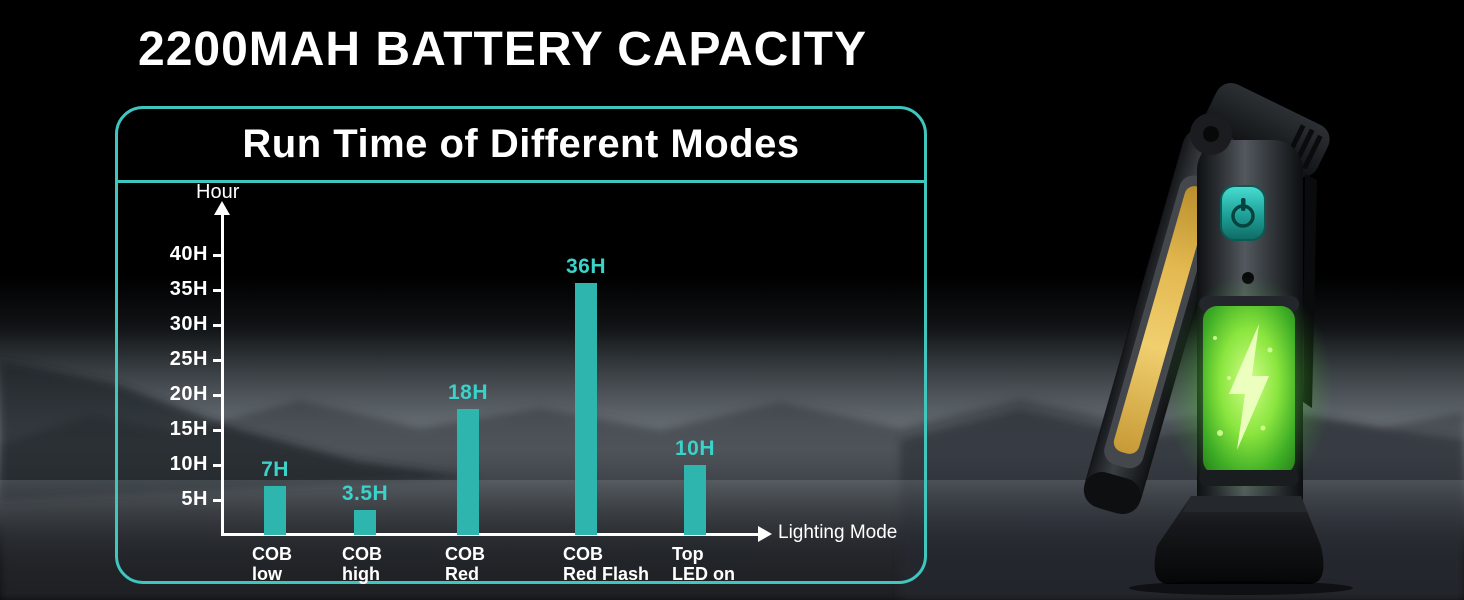  What do you see at coordinates (1243, 213) in the screenshot?
I see `power-button-icon` at bounding box center [1243, 213].